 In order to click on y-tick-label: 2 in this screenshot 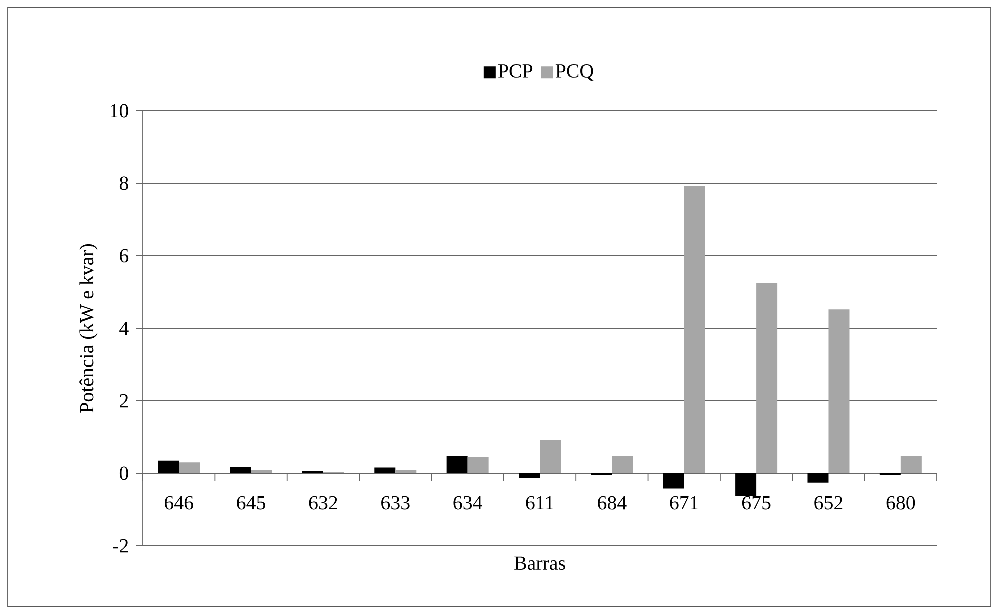, I will do `click(124, 401)`.